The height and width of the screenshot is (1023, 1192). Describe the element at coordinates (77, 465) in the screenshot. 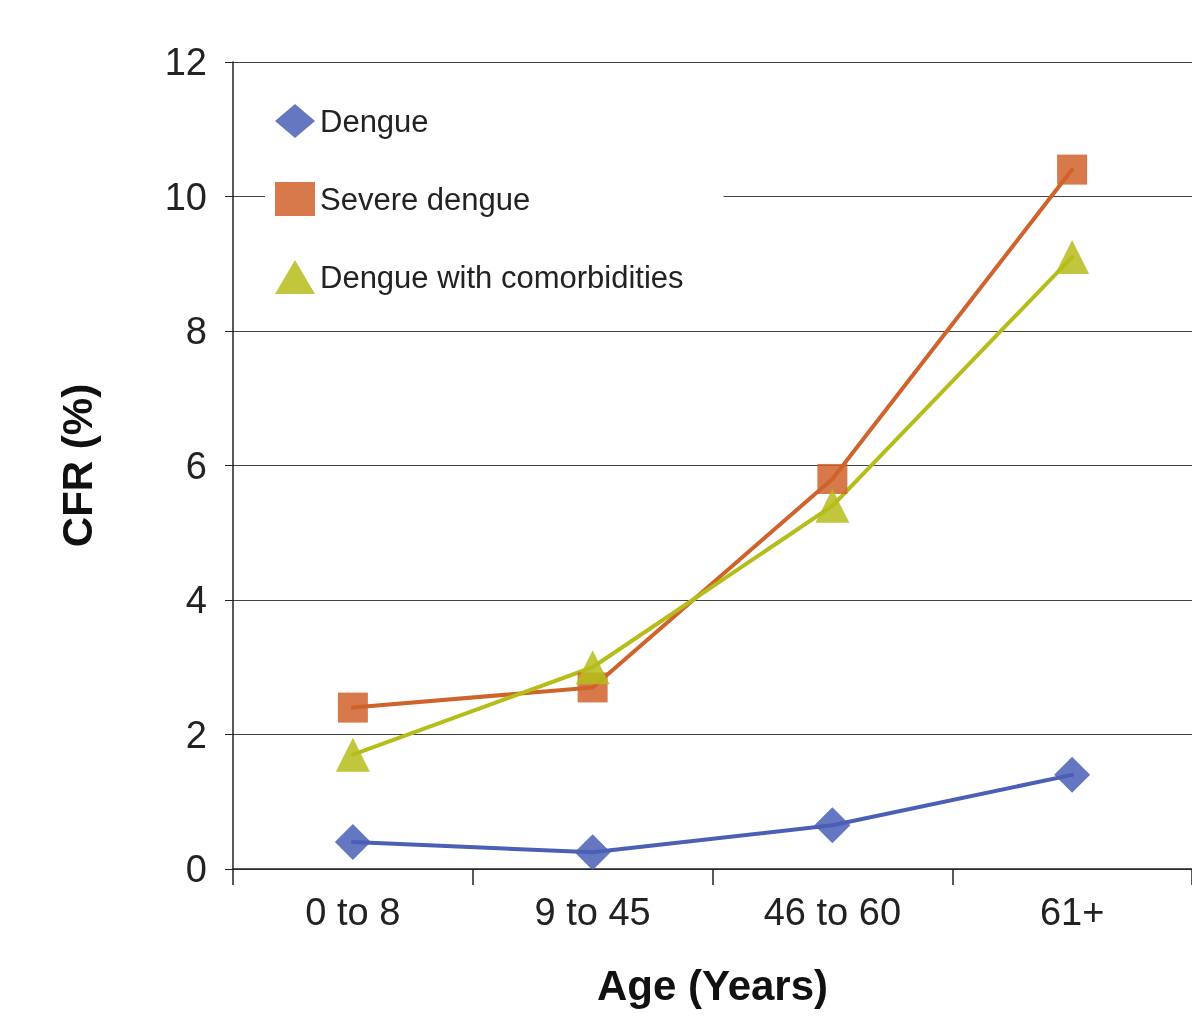

I see `y-axis-title: CFR (%)` at that location.